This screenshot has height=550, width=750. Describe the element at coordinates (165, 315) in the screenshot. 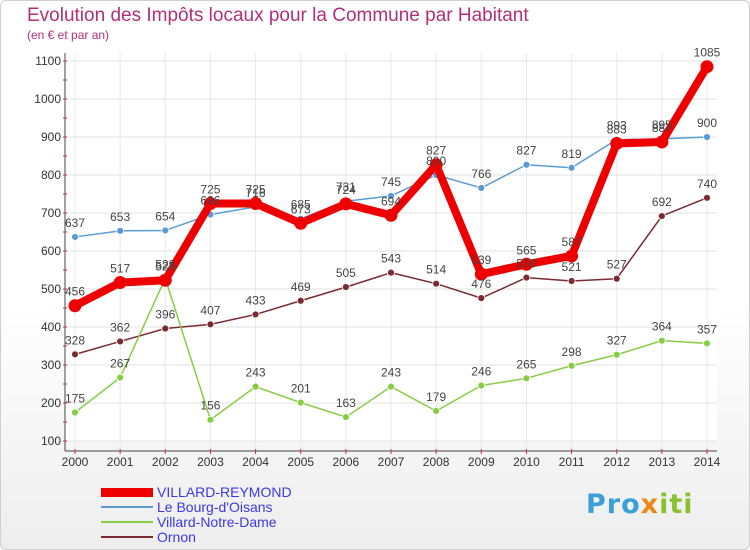

I see `data-label: 396` at that location.